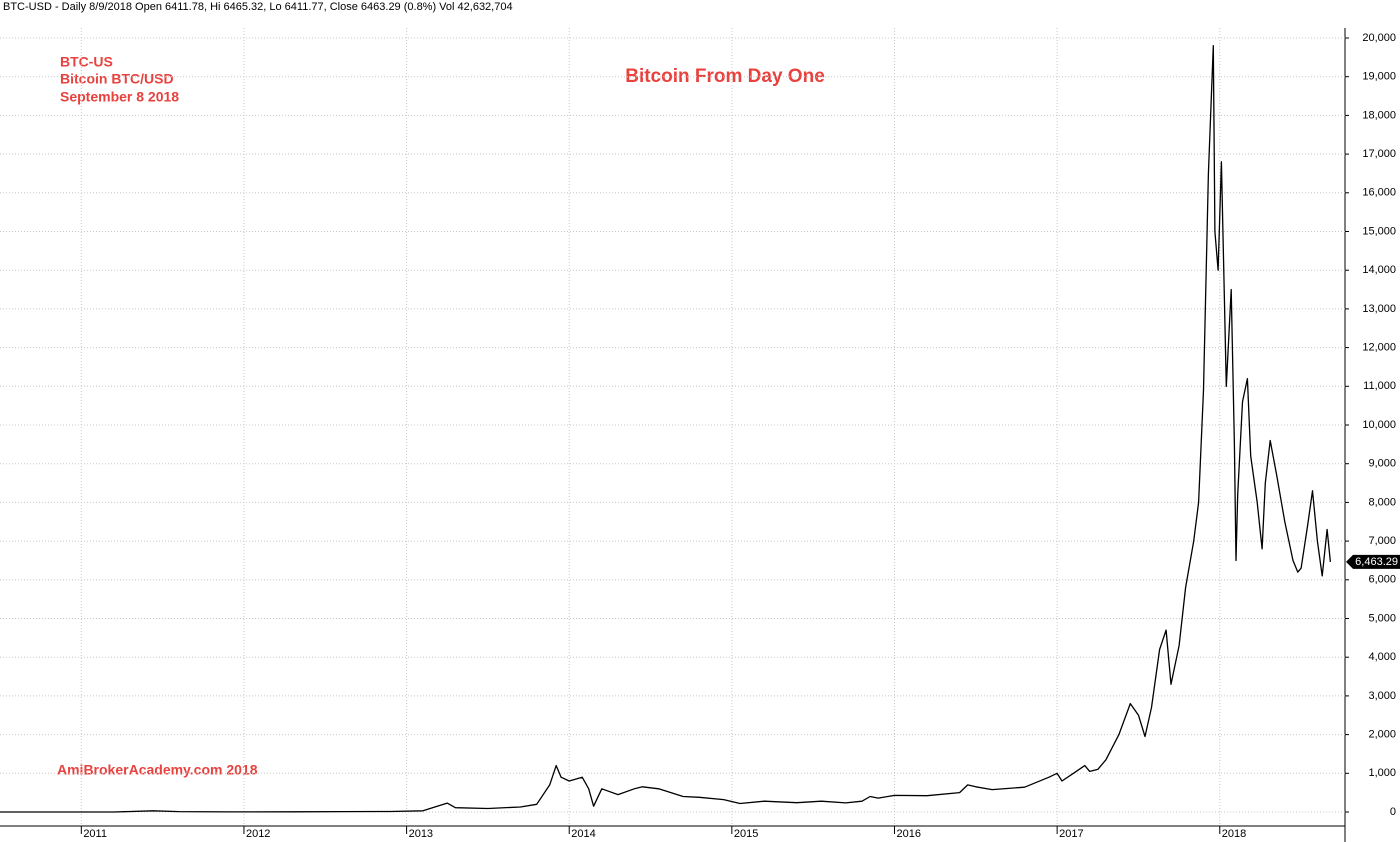 This screenshot has width=1400, height=842. What do you see at coordinates (1379, 38) in the screenshot?
I see `y-tick-label: 20,000` at bounding box center [1379, 38].